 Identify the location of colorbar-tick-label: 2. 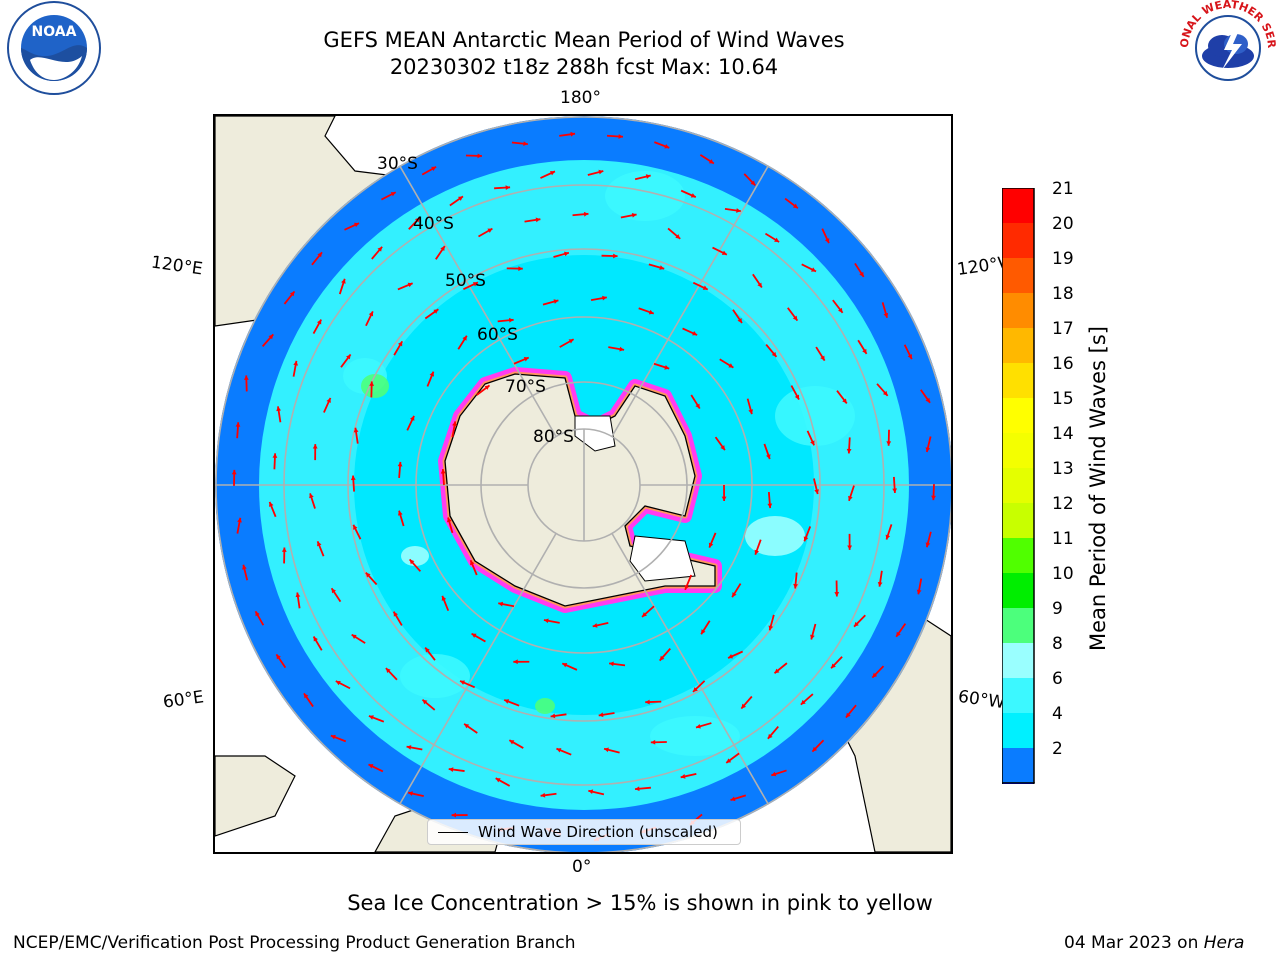
(1057, 749).